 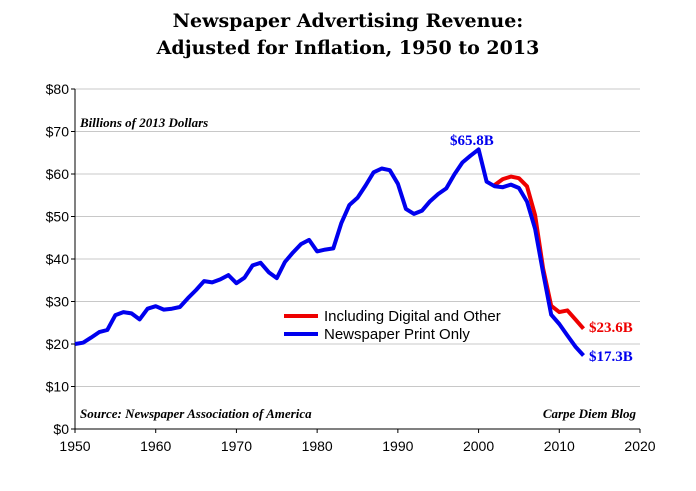 I want to click on legend-label-print: Newspaper Print Only, so click(x=397, y=334).